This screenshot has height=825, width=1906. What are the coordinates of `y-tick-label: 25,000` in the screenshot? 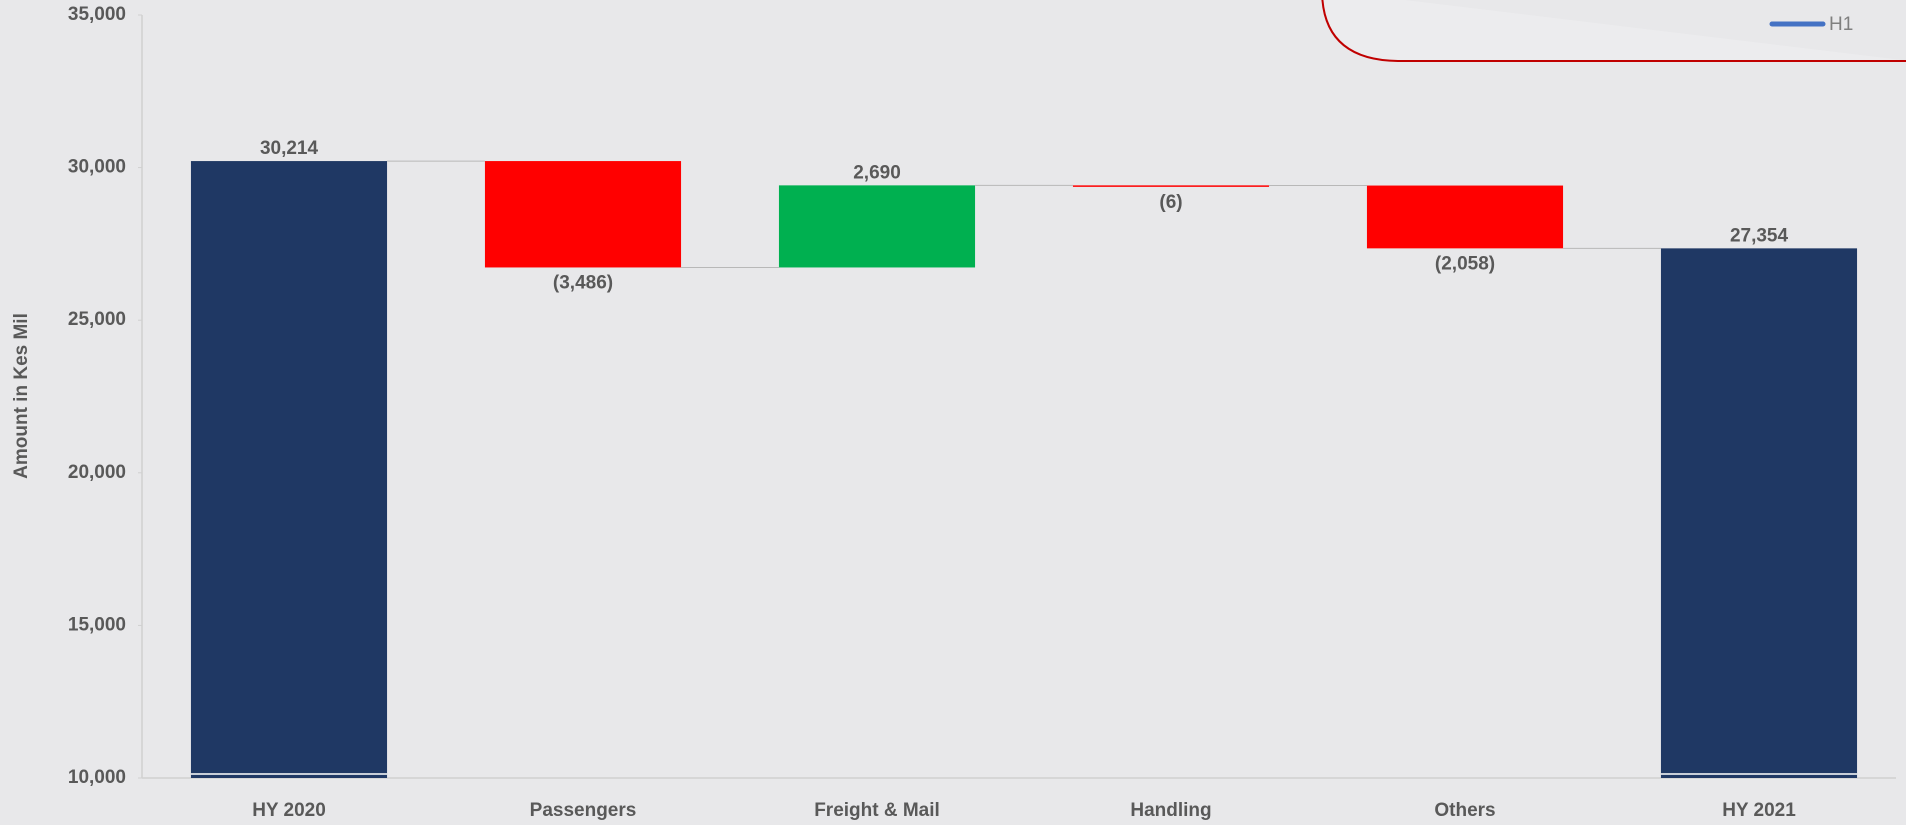 It's located at (97, 319).